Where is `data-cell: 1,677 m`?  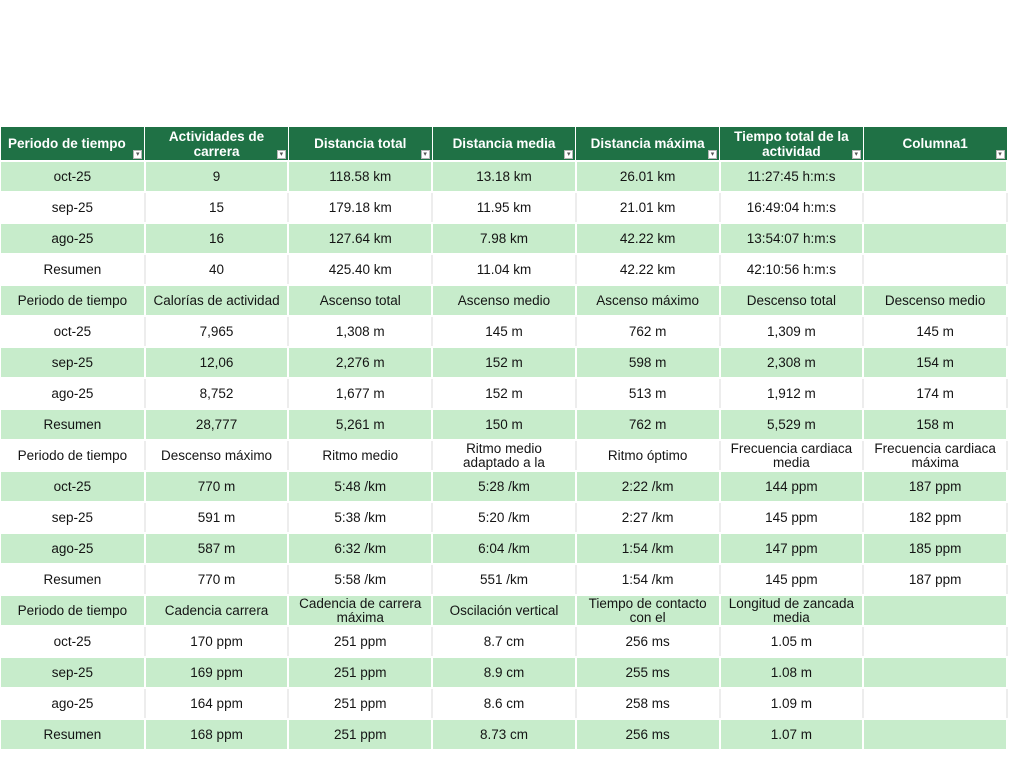
data-cell: 1,677 m is located at coordinates (361, 394).